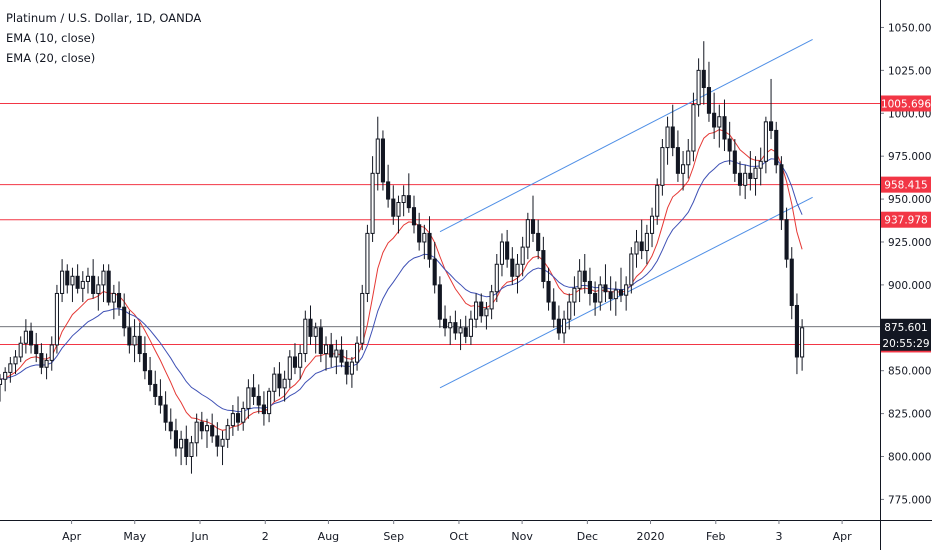  What do you see at coordinates (134, 536) in the screenshot?
I see `x-tick-label: May` at bounding box center [134, 536].